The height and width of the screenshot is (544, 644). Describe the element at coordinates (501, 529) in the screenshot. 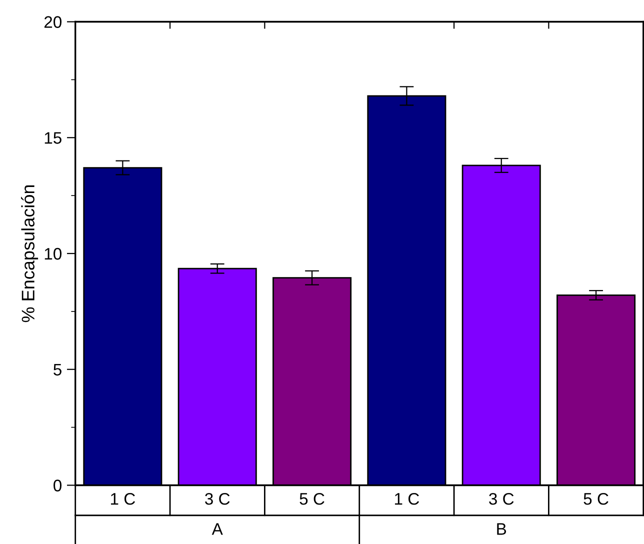

I see `text: B` at that location.